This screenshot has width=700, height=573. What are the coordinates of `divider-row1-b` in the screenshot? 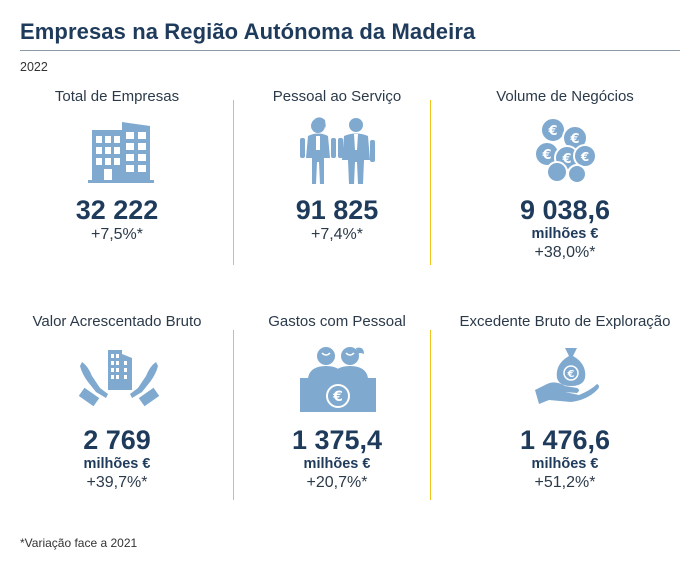 It's located at (430, 182).